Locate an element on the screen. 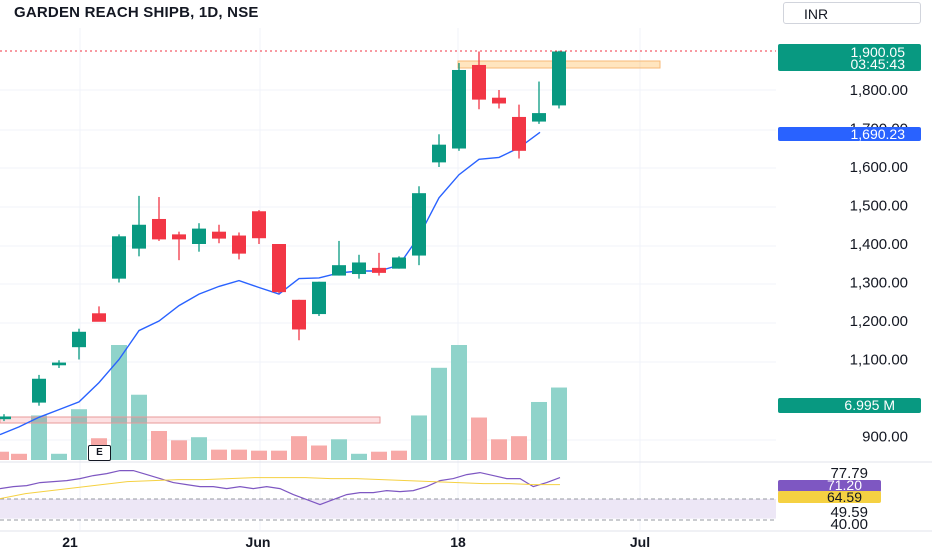  volume-value-badge is located at coordinates (849, 405).